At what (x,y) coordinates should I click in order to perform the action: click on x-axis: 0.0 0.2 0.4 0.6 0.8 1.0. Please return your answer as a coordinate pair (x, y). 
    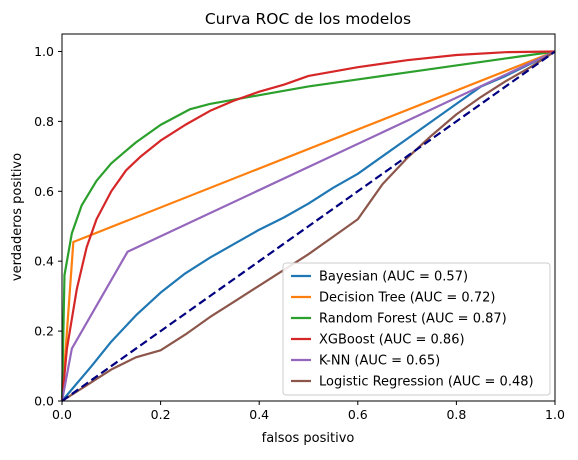
    Looking at the image, I should click on (308, 411).